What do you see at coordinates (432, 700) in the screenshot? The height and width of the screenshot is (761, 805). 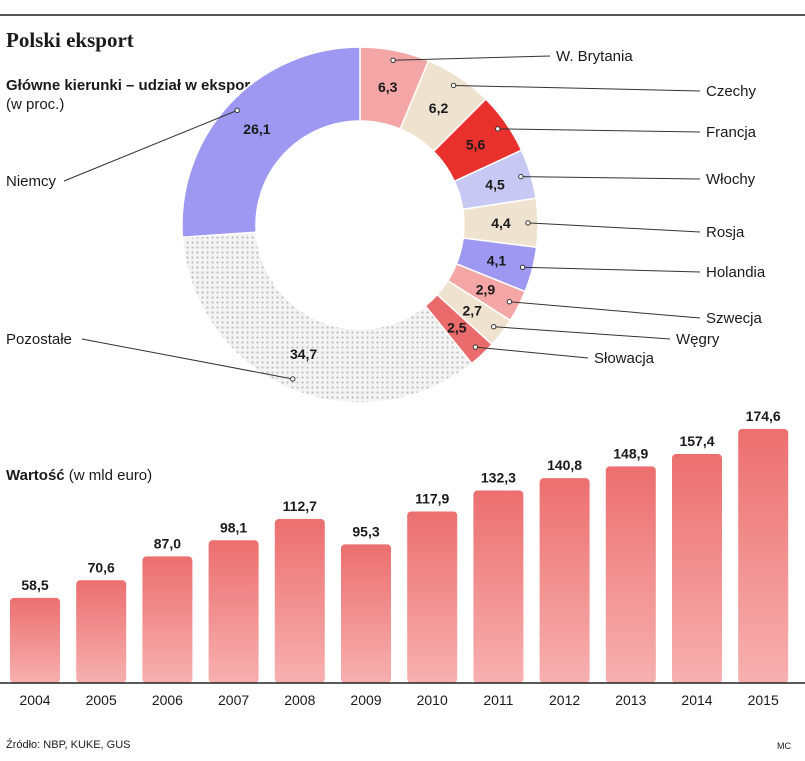 I see `x-tick-label-2010: 2010` at bounding box center [432, 700].